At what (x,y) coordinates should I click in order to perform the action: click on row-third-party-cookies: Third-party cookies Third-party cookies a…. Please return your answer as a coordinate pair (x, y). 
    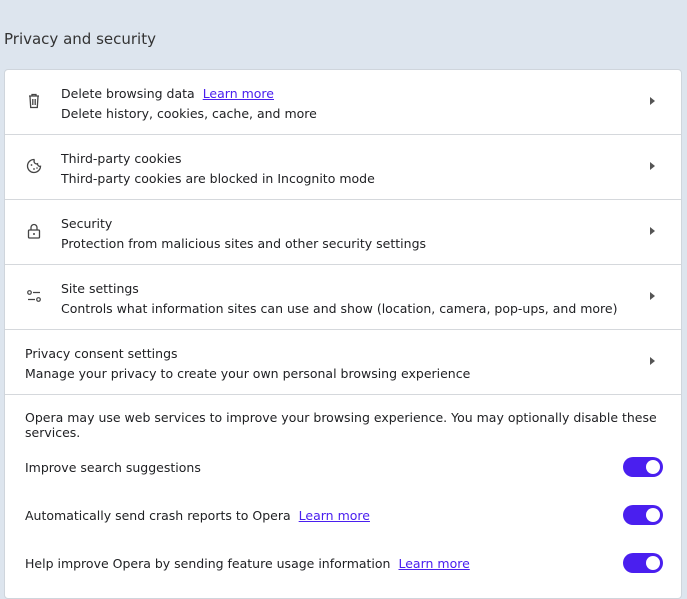
    Looking at the image, I should click on (343, 167).